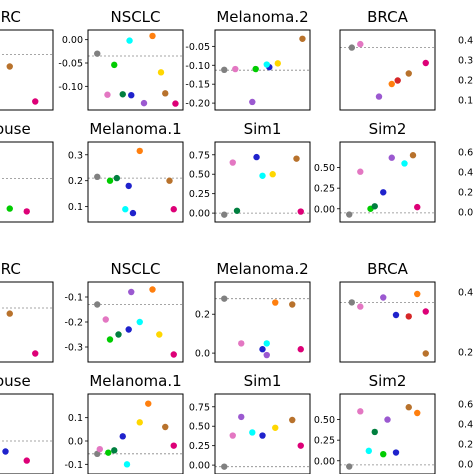  What do you see at coordinates (263, 129) in the screenshot?
I see `subplot-title: Sim1` at bounding box center [263, 129].